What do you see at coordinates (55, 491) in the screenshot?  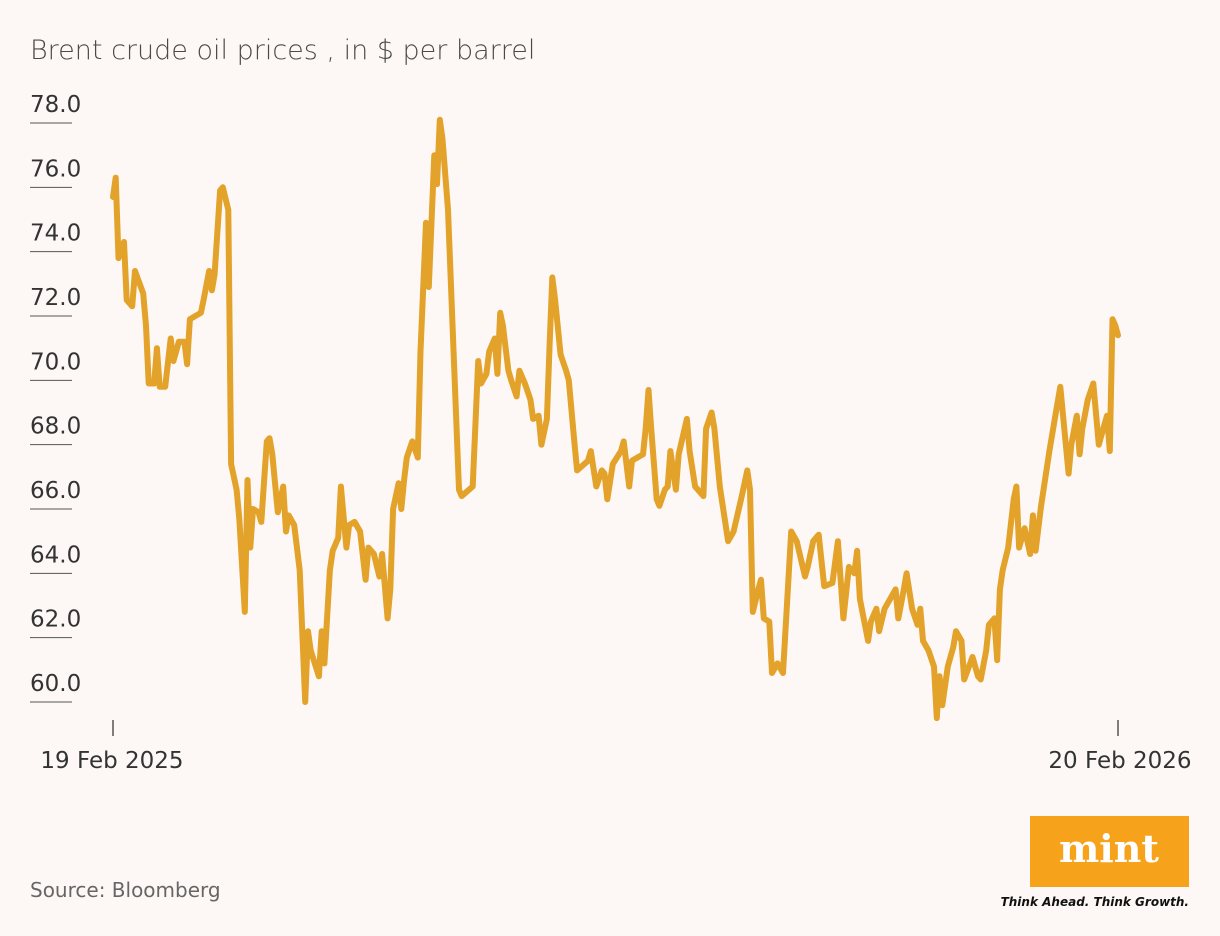 I see `y-tick-label: 66.0` at bounding box center [55, 491].